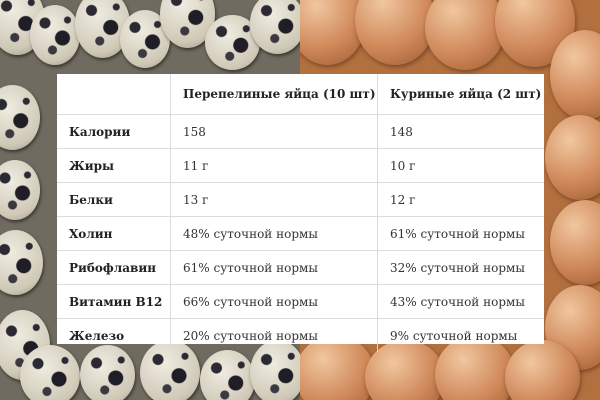 The width and height of the screenshot is (600, 400). Describe the element at coordinates (114, 131) in the screenshot. I see `row-label: Калории` at that location.